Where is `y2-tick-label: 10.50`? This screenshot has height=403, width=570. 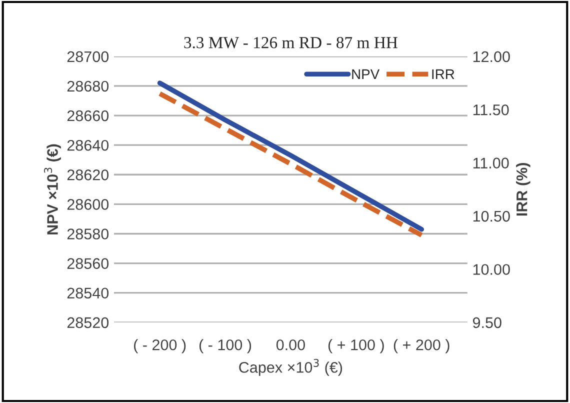 y2-tick-label: 10.50 is located at coordinates (491, 216).